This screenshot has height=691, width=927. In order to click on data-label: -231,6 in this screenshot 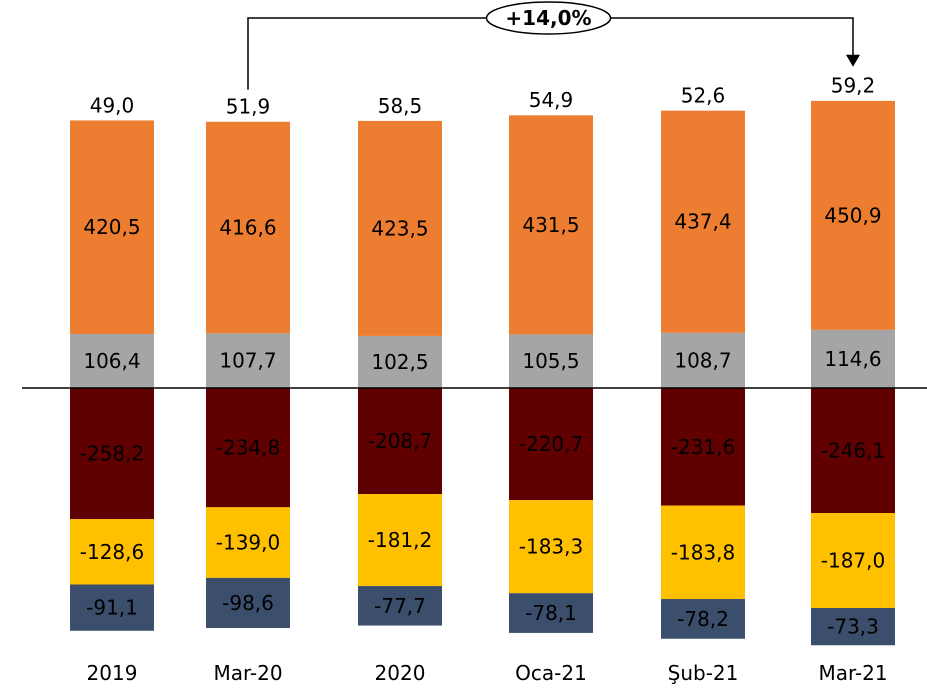, I will do `click(703, 447)`.